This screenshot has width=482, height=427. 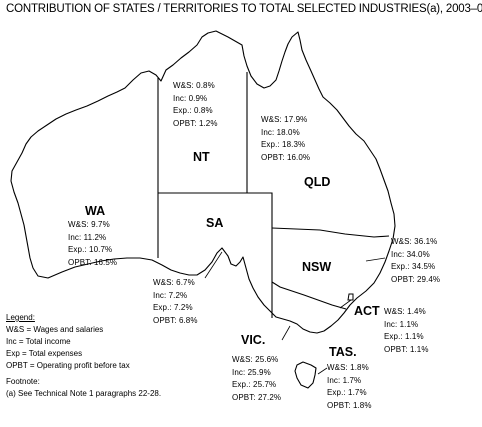 What do you see at coordinates (254, 384) in the screenshot?
I see `vic-exp: Exp.: 25.7%` at bounding box center [254, 384].